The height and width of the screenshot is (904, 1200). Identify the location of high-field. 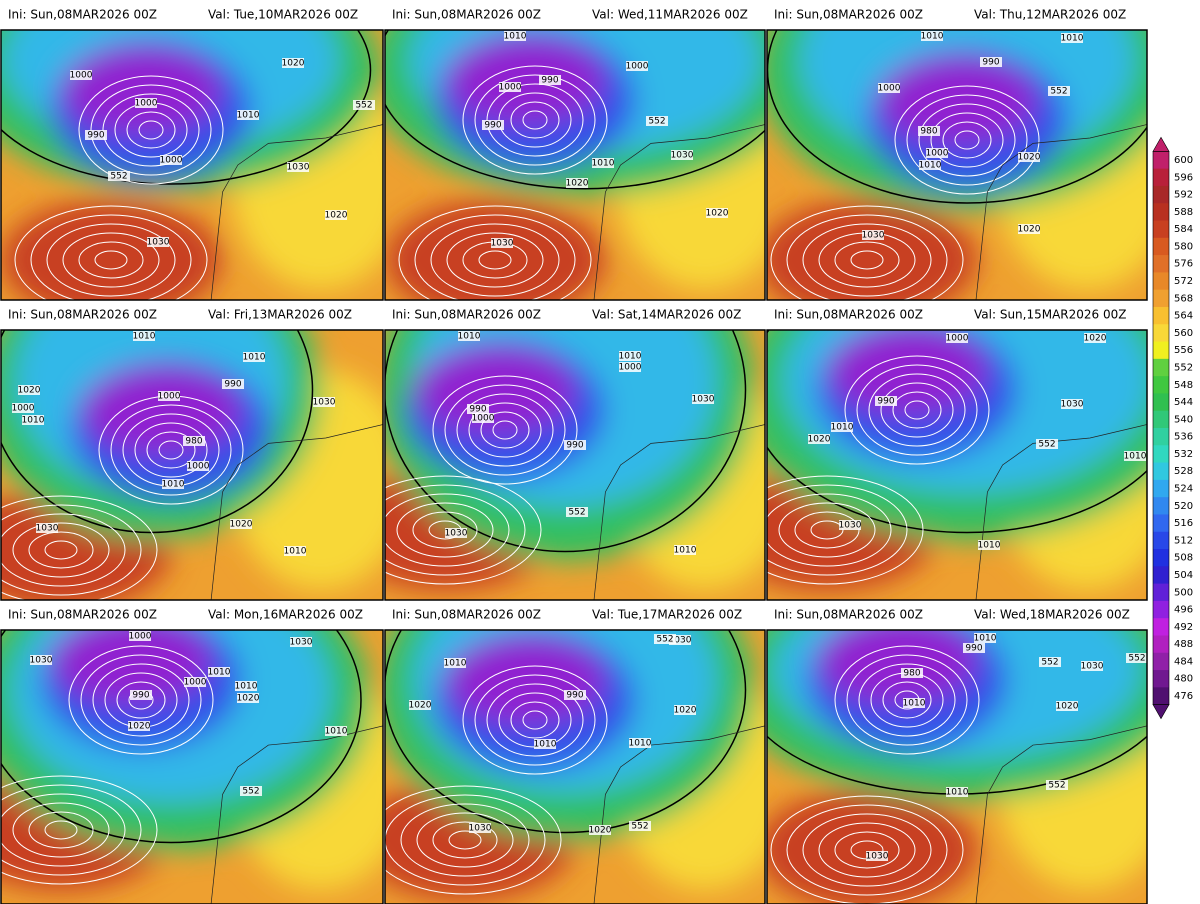
(495, 250).